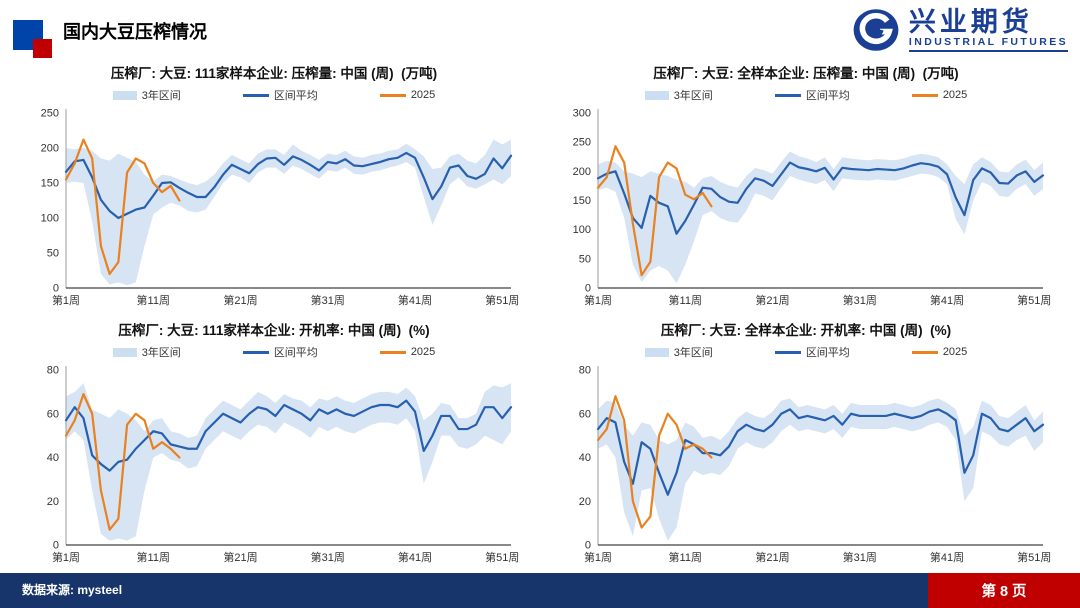 The width and height of the screenshot is (1080, 608). I want to click on y-tick-label: 300, so click(581, 114).